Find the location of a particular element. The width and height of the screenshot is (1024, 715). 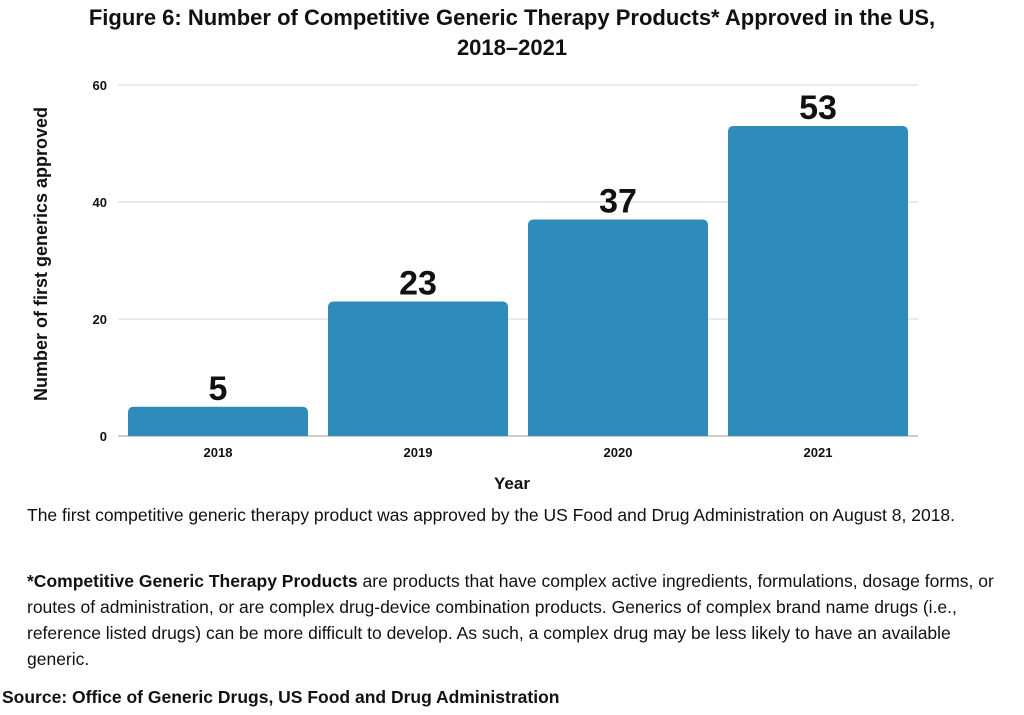

x-axis-ticks: 2018 2019 2020 2021 is located at coordinates (518, 452).